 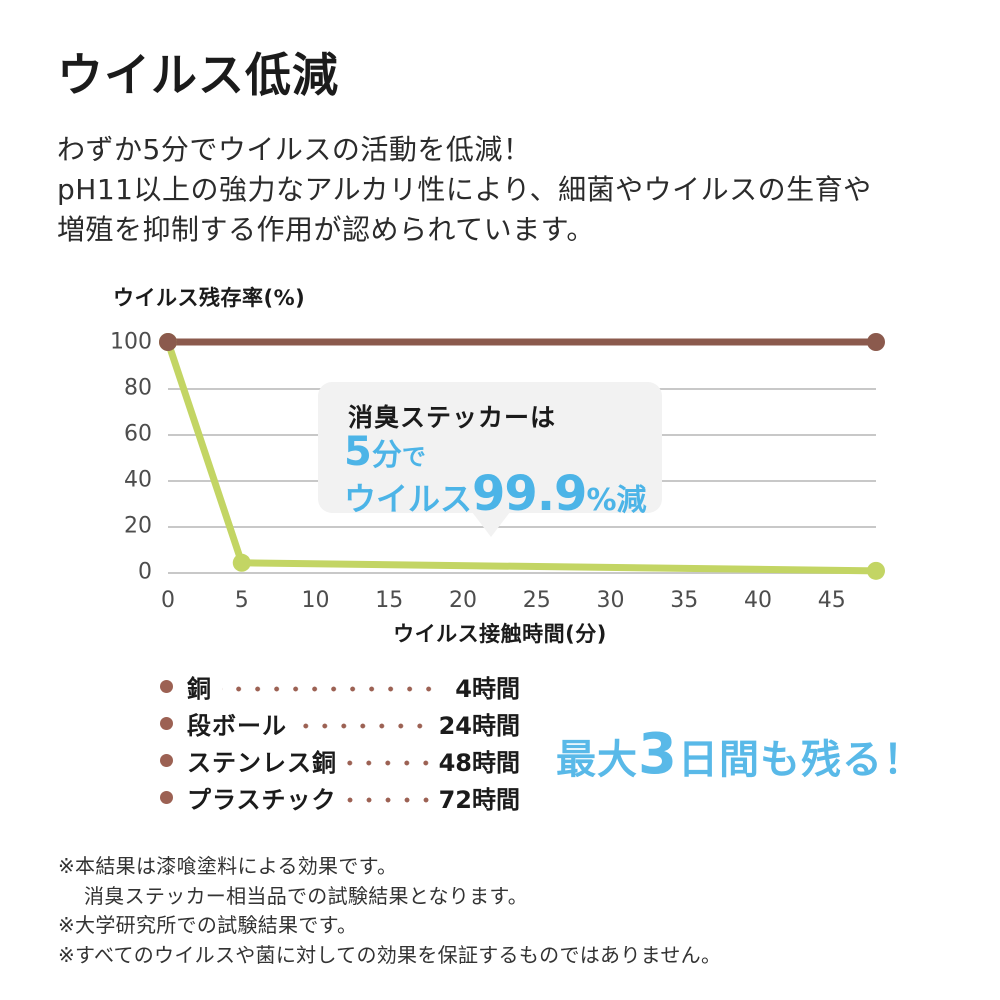 What do you see at coordinates (386, 455) in the screenshot?
I see `callout-time-unit: 分` at bounding box center [386, 455].